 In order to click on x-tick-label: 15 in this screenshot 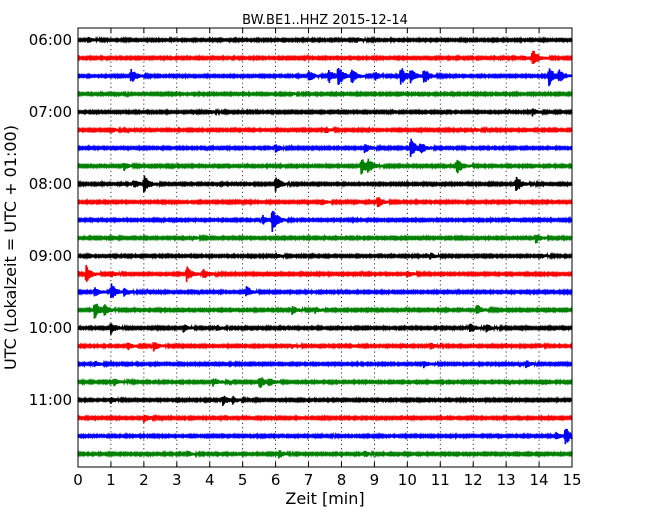, I will do `click(571, 480)`.